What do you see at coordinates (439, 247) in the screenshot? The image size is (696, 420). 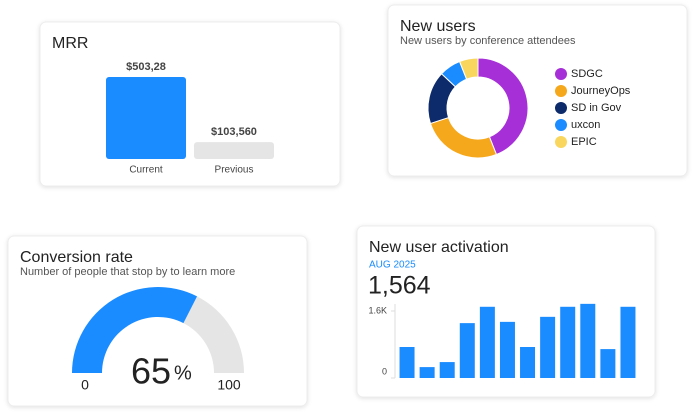 I see `card-title: New user activation` at bounding box center [439, 247].